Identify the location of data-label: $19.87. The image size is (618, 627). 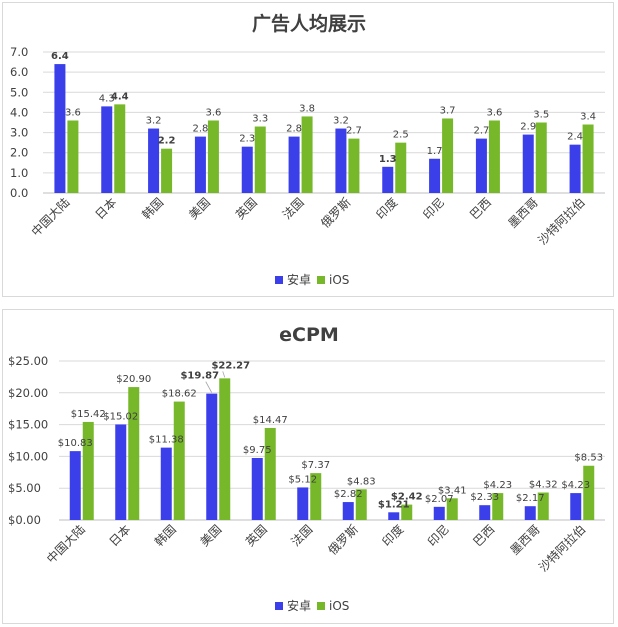
(199, 376).